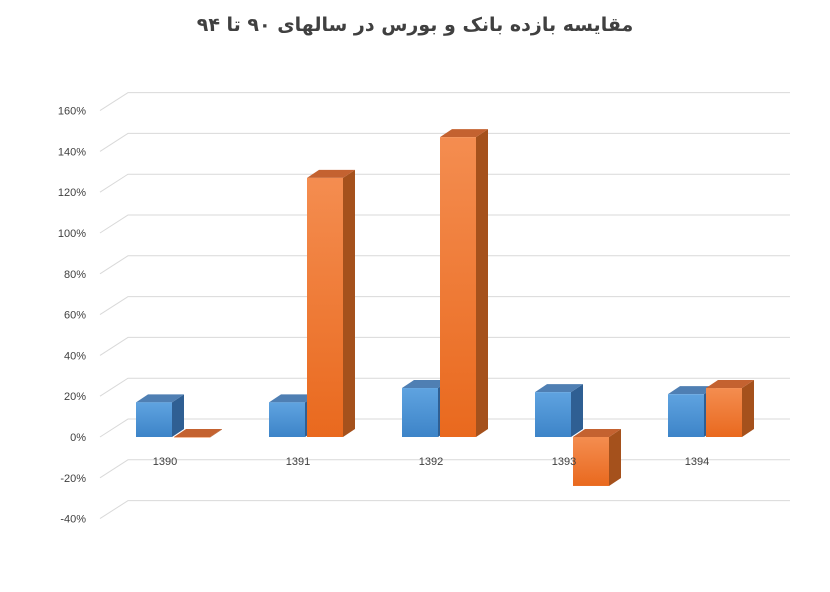 The width and height of the screenshot is (830, 592). Describe the element at coordinates (75, 356) in the screenshot. I see `y-tick-label: 40%` at that location.